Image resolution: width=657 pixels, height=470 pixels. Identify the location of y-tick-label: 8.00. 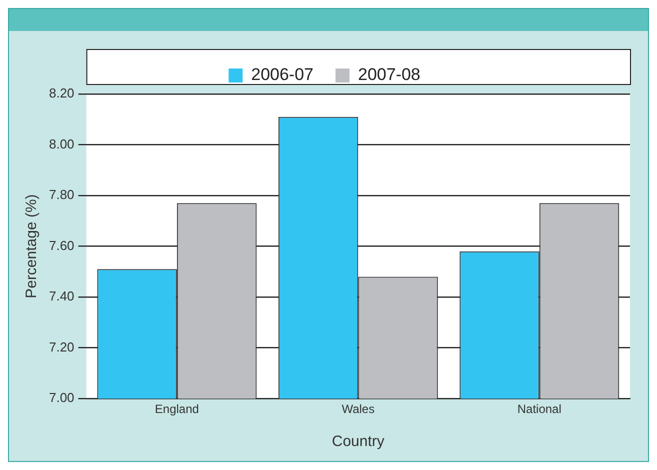
(61, 144).